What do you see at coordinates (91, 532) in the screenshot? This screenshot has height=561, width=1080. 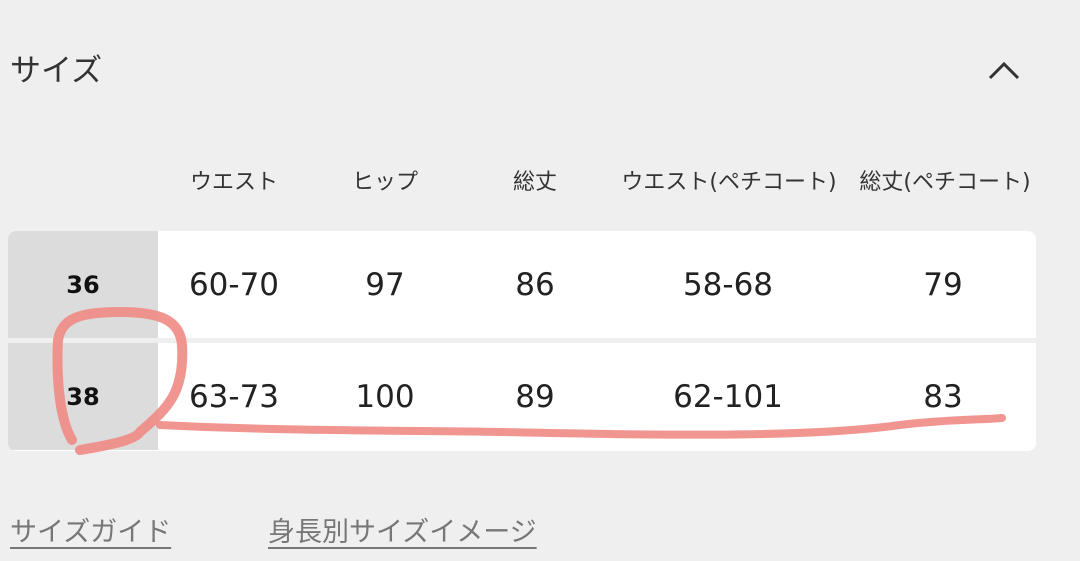 I see `size-guide-link: サイズガイド` at bounding box center [91, 532].